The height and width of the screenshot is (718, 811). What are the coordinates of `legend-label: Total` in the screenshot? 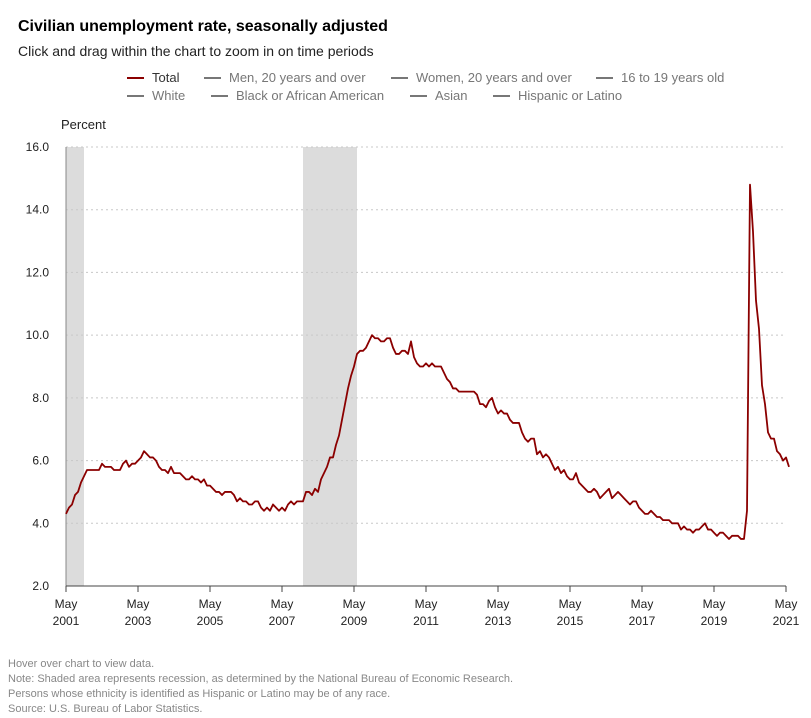 It's located at (166, 77).